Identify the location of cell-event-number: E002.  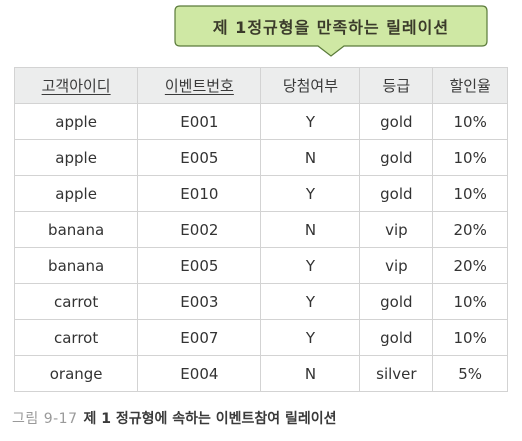
(199, 229).